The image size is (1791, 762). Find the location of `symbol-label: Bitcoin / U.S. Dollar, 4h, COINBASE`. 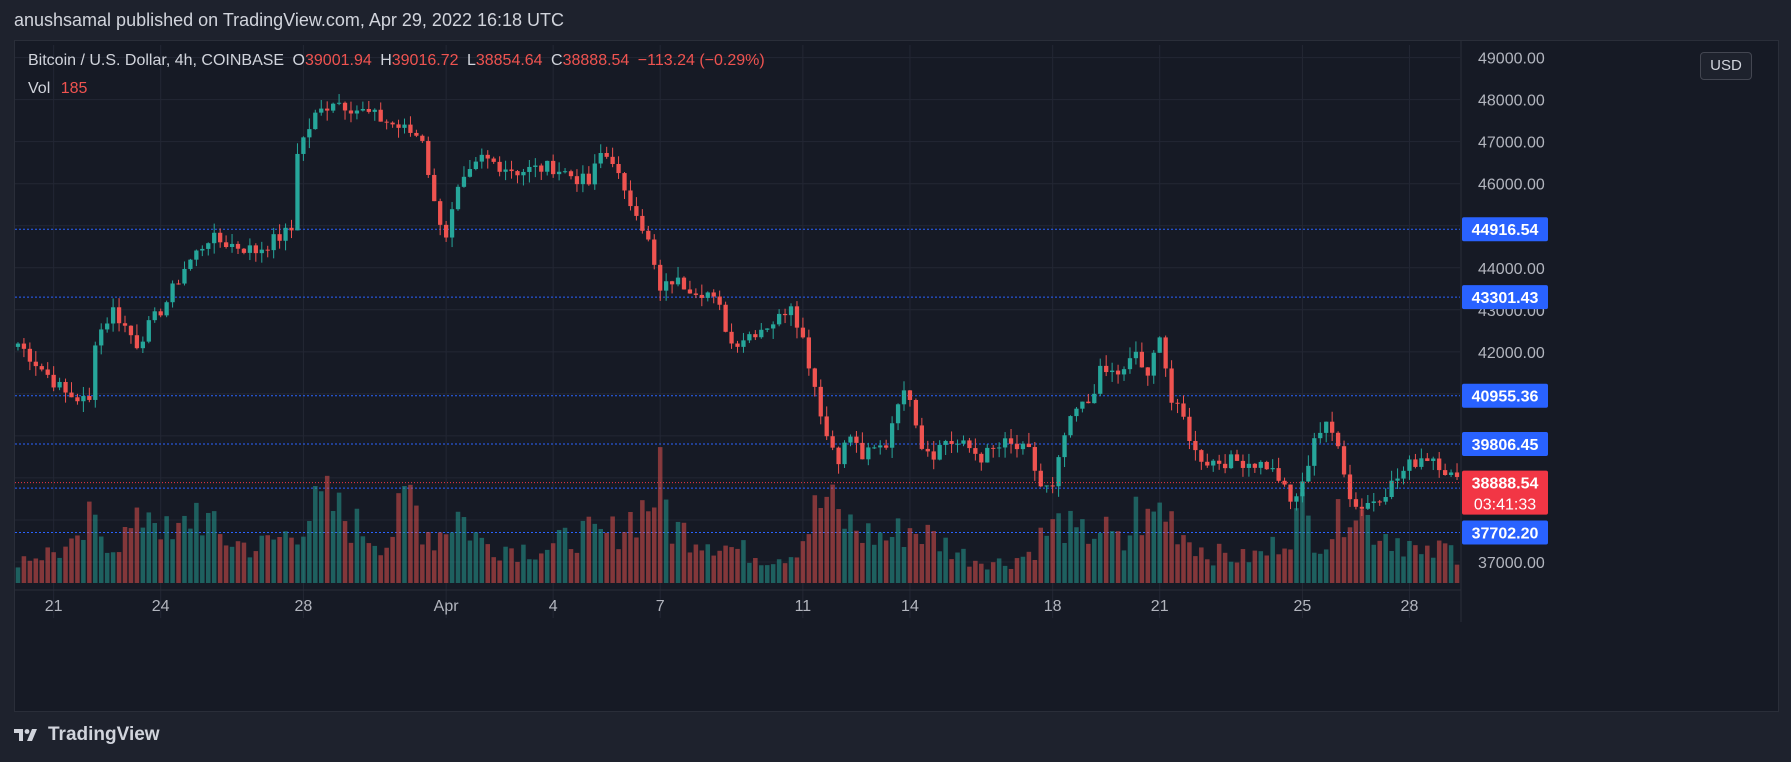

symbol-label: Bitcoin / U.S. Dollar, 4h, COINBASE is located at coordinates (156, 60).